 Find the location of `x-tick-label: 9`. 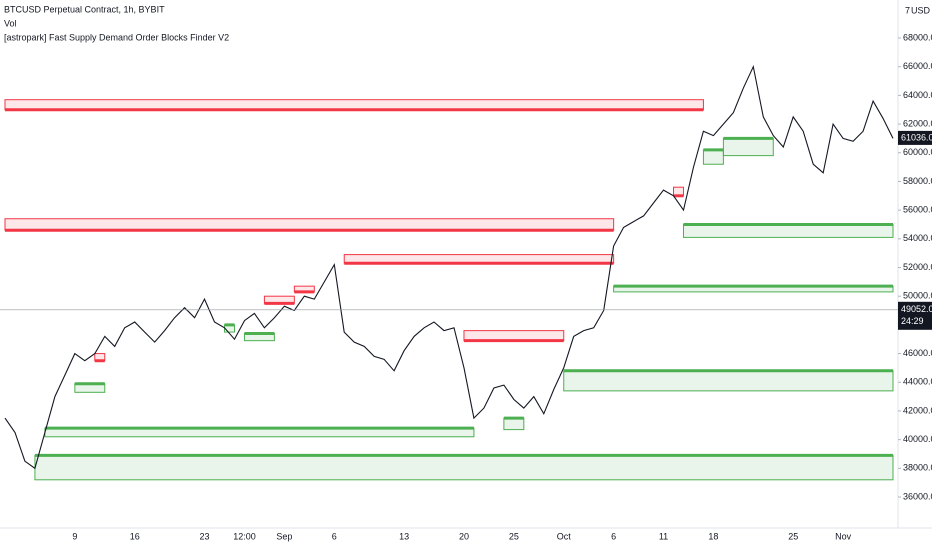

x-tick-label: 9 is located at coordinates (74, 536).